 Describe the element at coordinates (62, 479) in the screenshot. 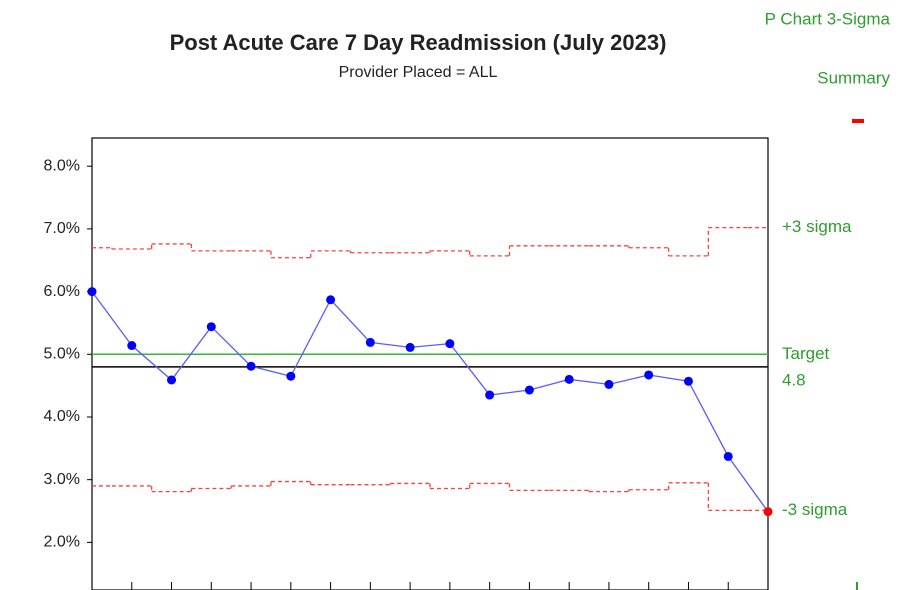

I see `y-tick-label: 3.0%` at that location.